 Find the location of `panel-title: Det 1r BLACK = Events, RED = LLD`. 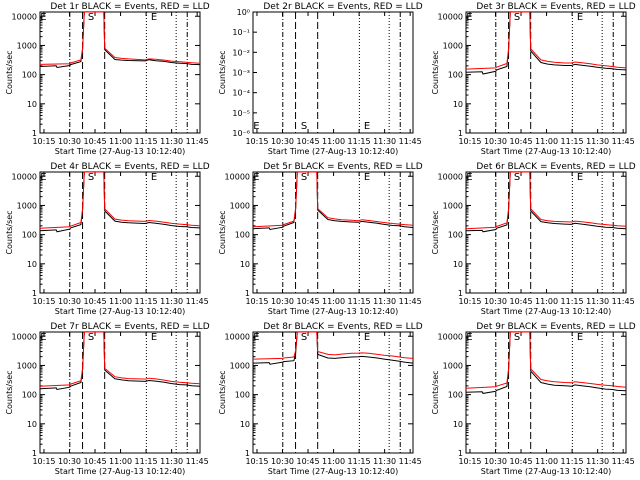

panel-title: Det 1r BLACK = Events, RED = LLD is located at coordinates (129, 7).